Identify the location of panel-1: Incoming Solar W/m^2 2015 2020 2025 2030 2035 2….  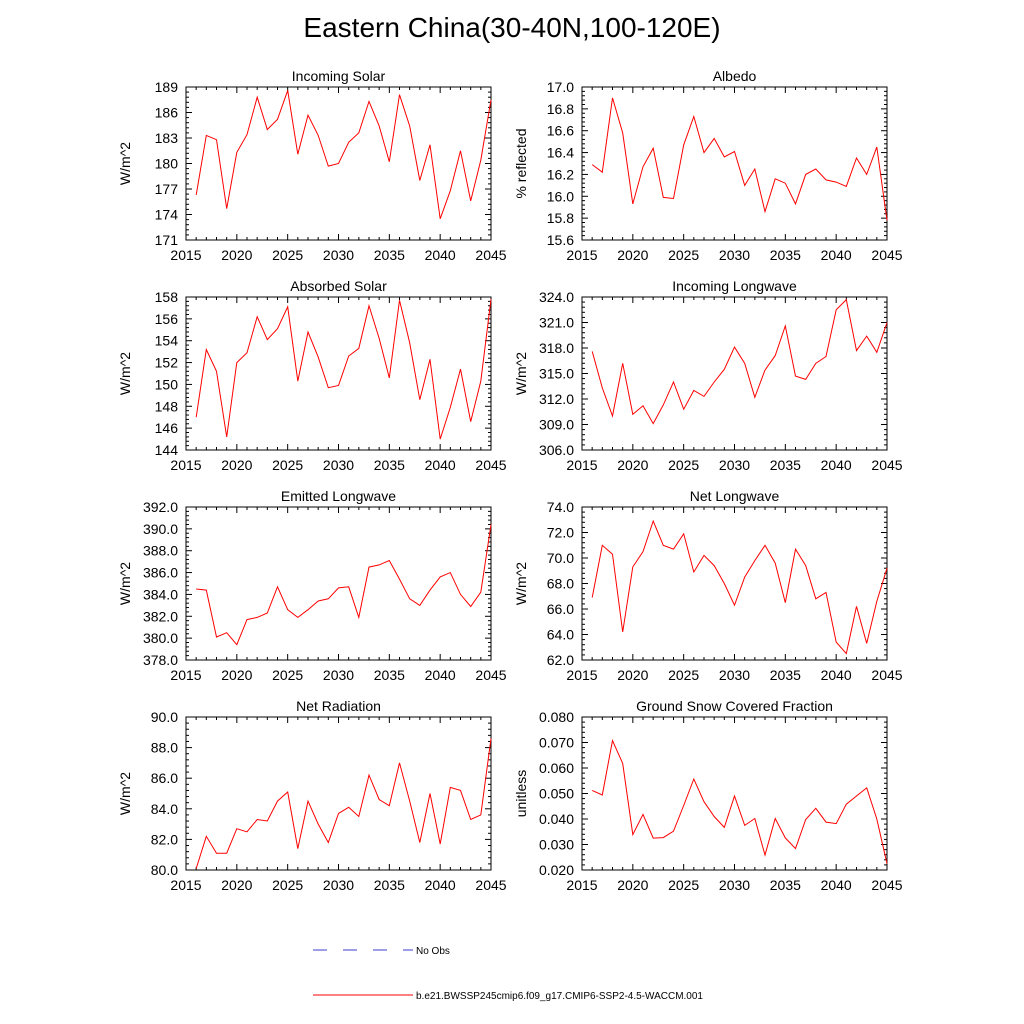
(312, 165).